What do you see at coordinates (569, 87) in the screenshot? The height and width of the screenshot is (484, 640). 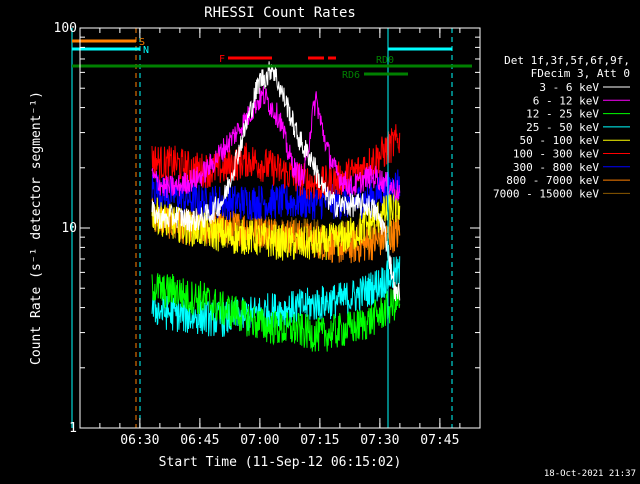 I see `legend-entry-label: 3 - 6 keV` at bounding box center [569, 87].